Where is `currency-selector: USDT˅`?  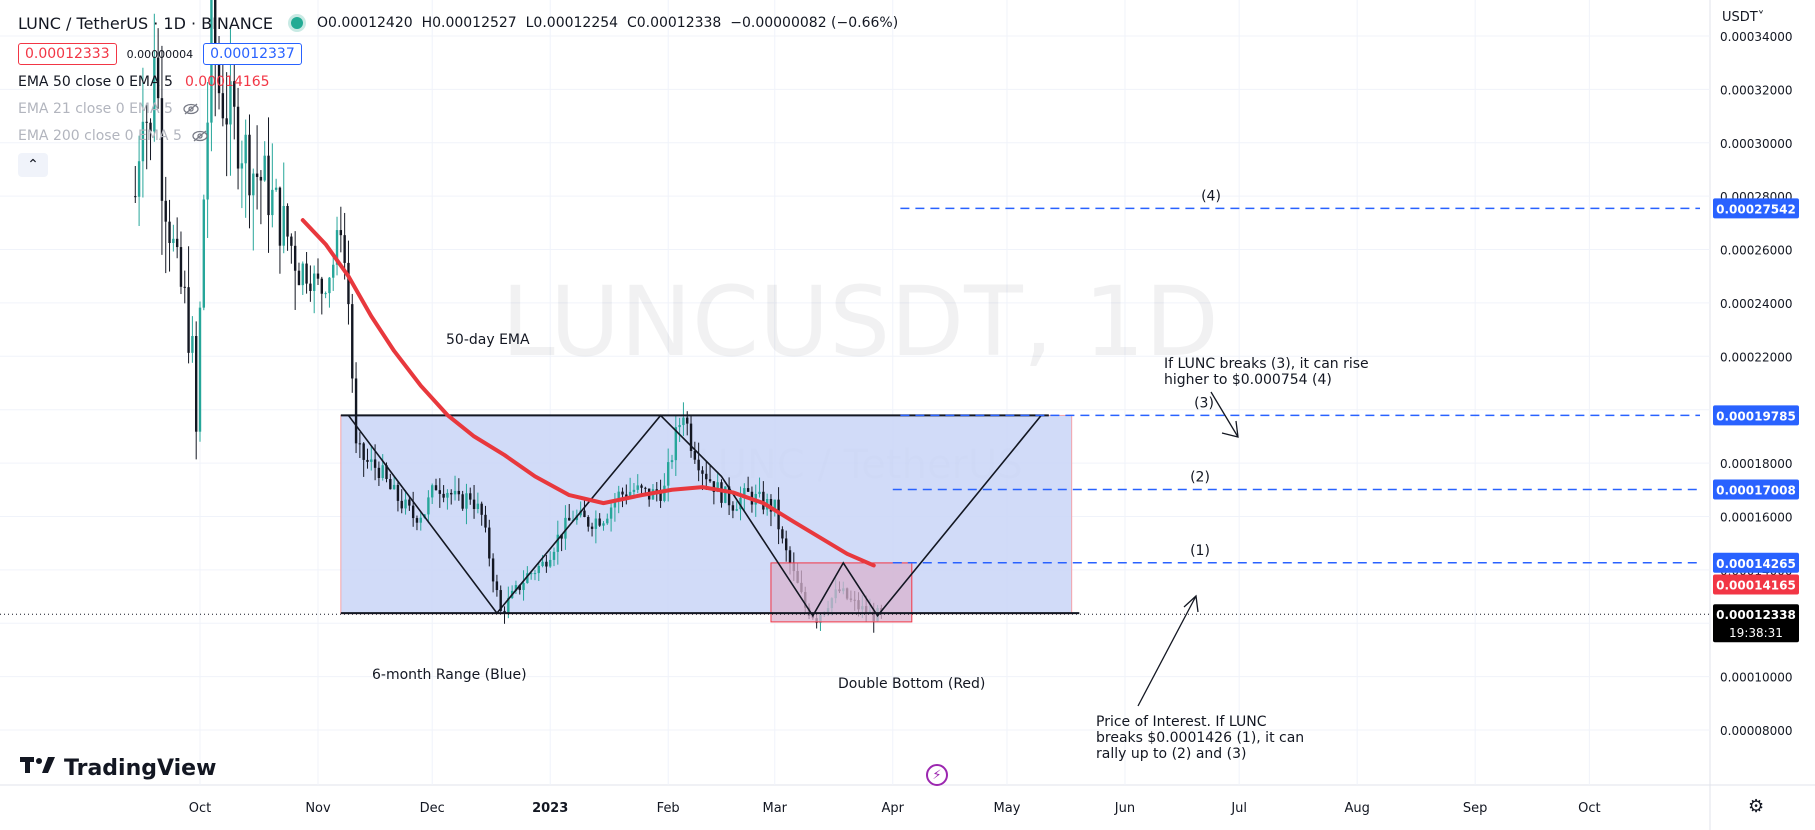
currency-selector: USDT˅ is located at coordinates (1743, 17).